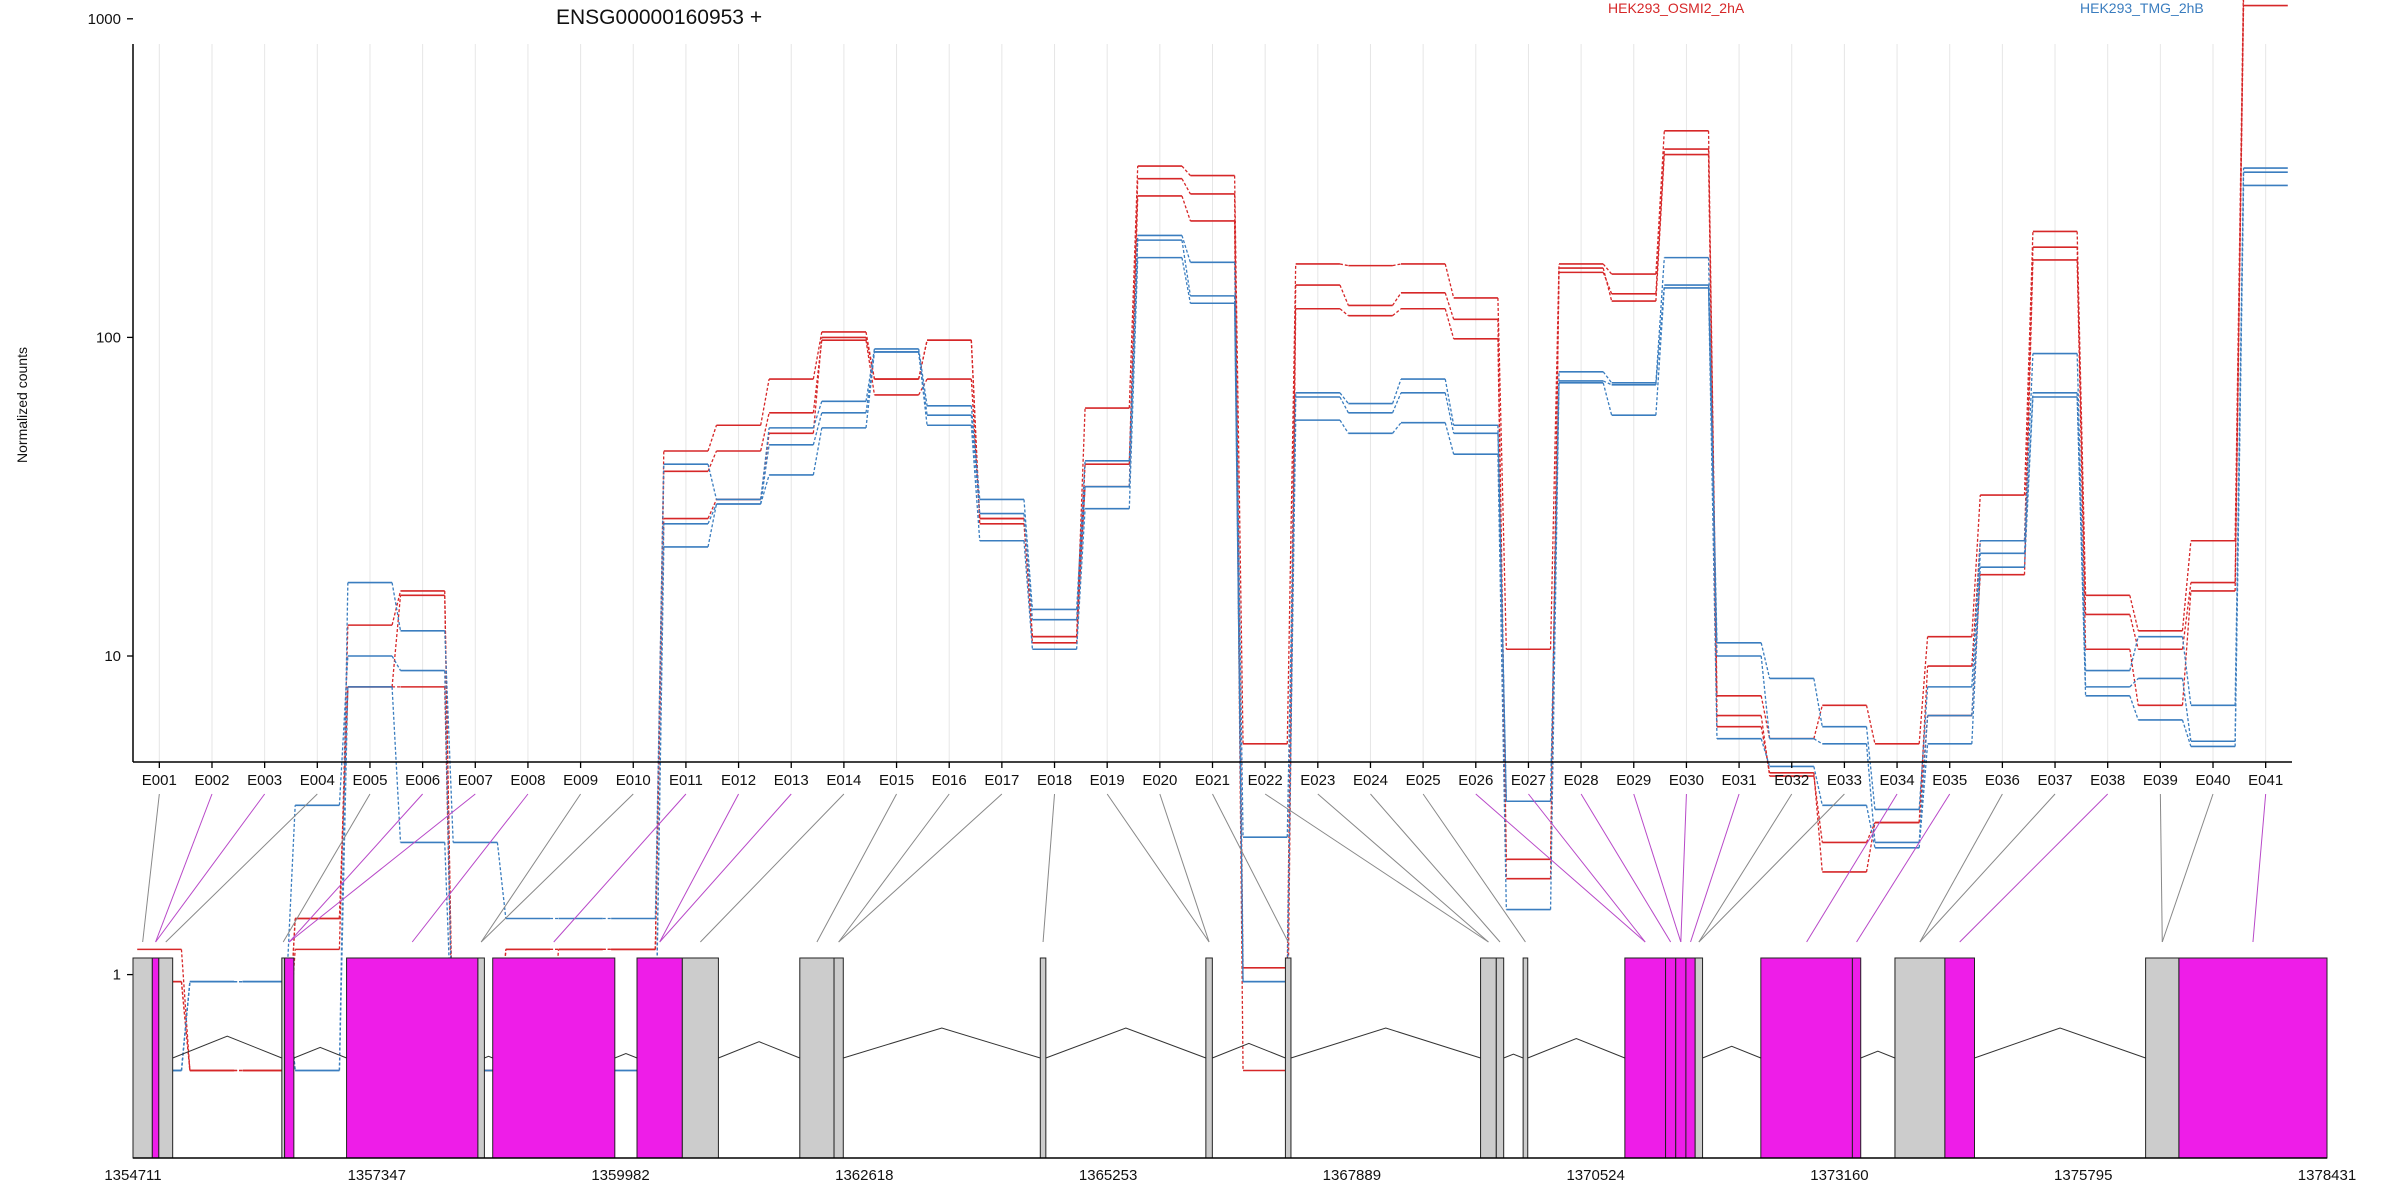 Image resolution: width=2400 pixels, height=1200 pixels. I want to click on y-tick-label: 10, so click(112, 656).